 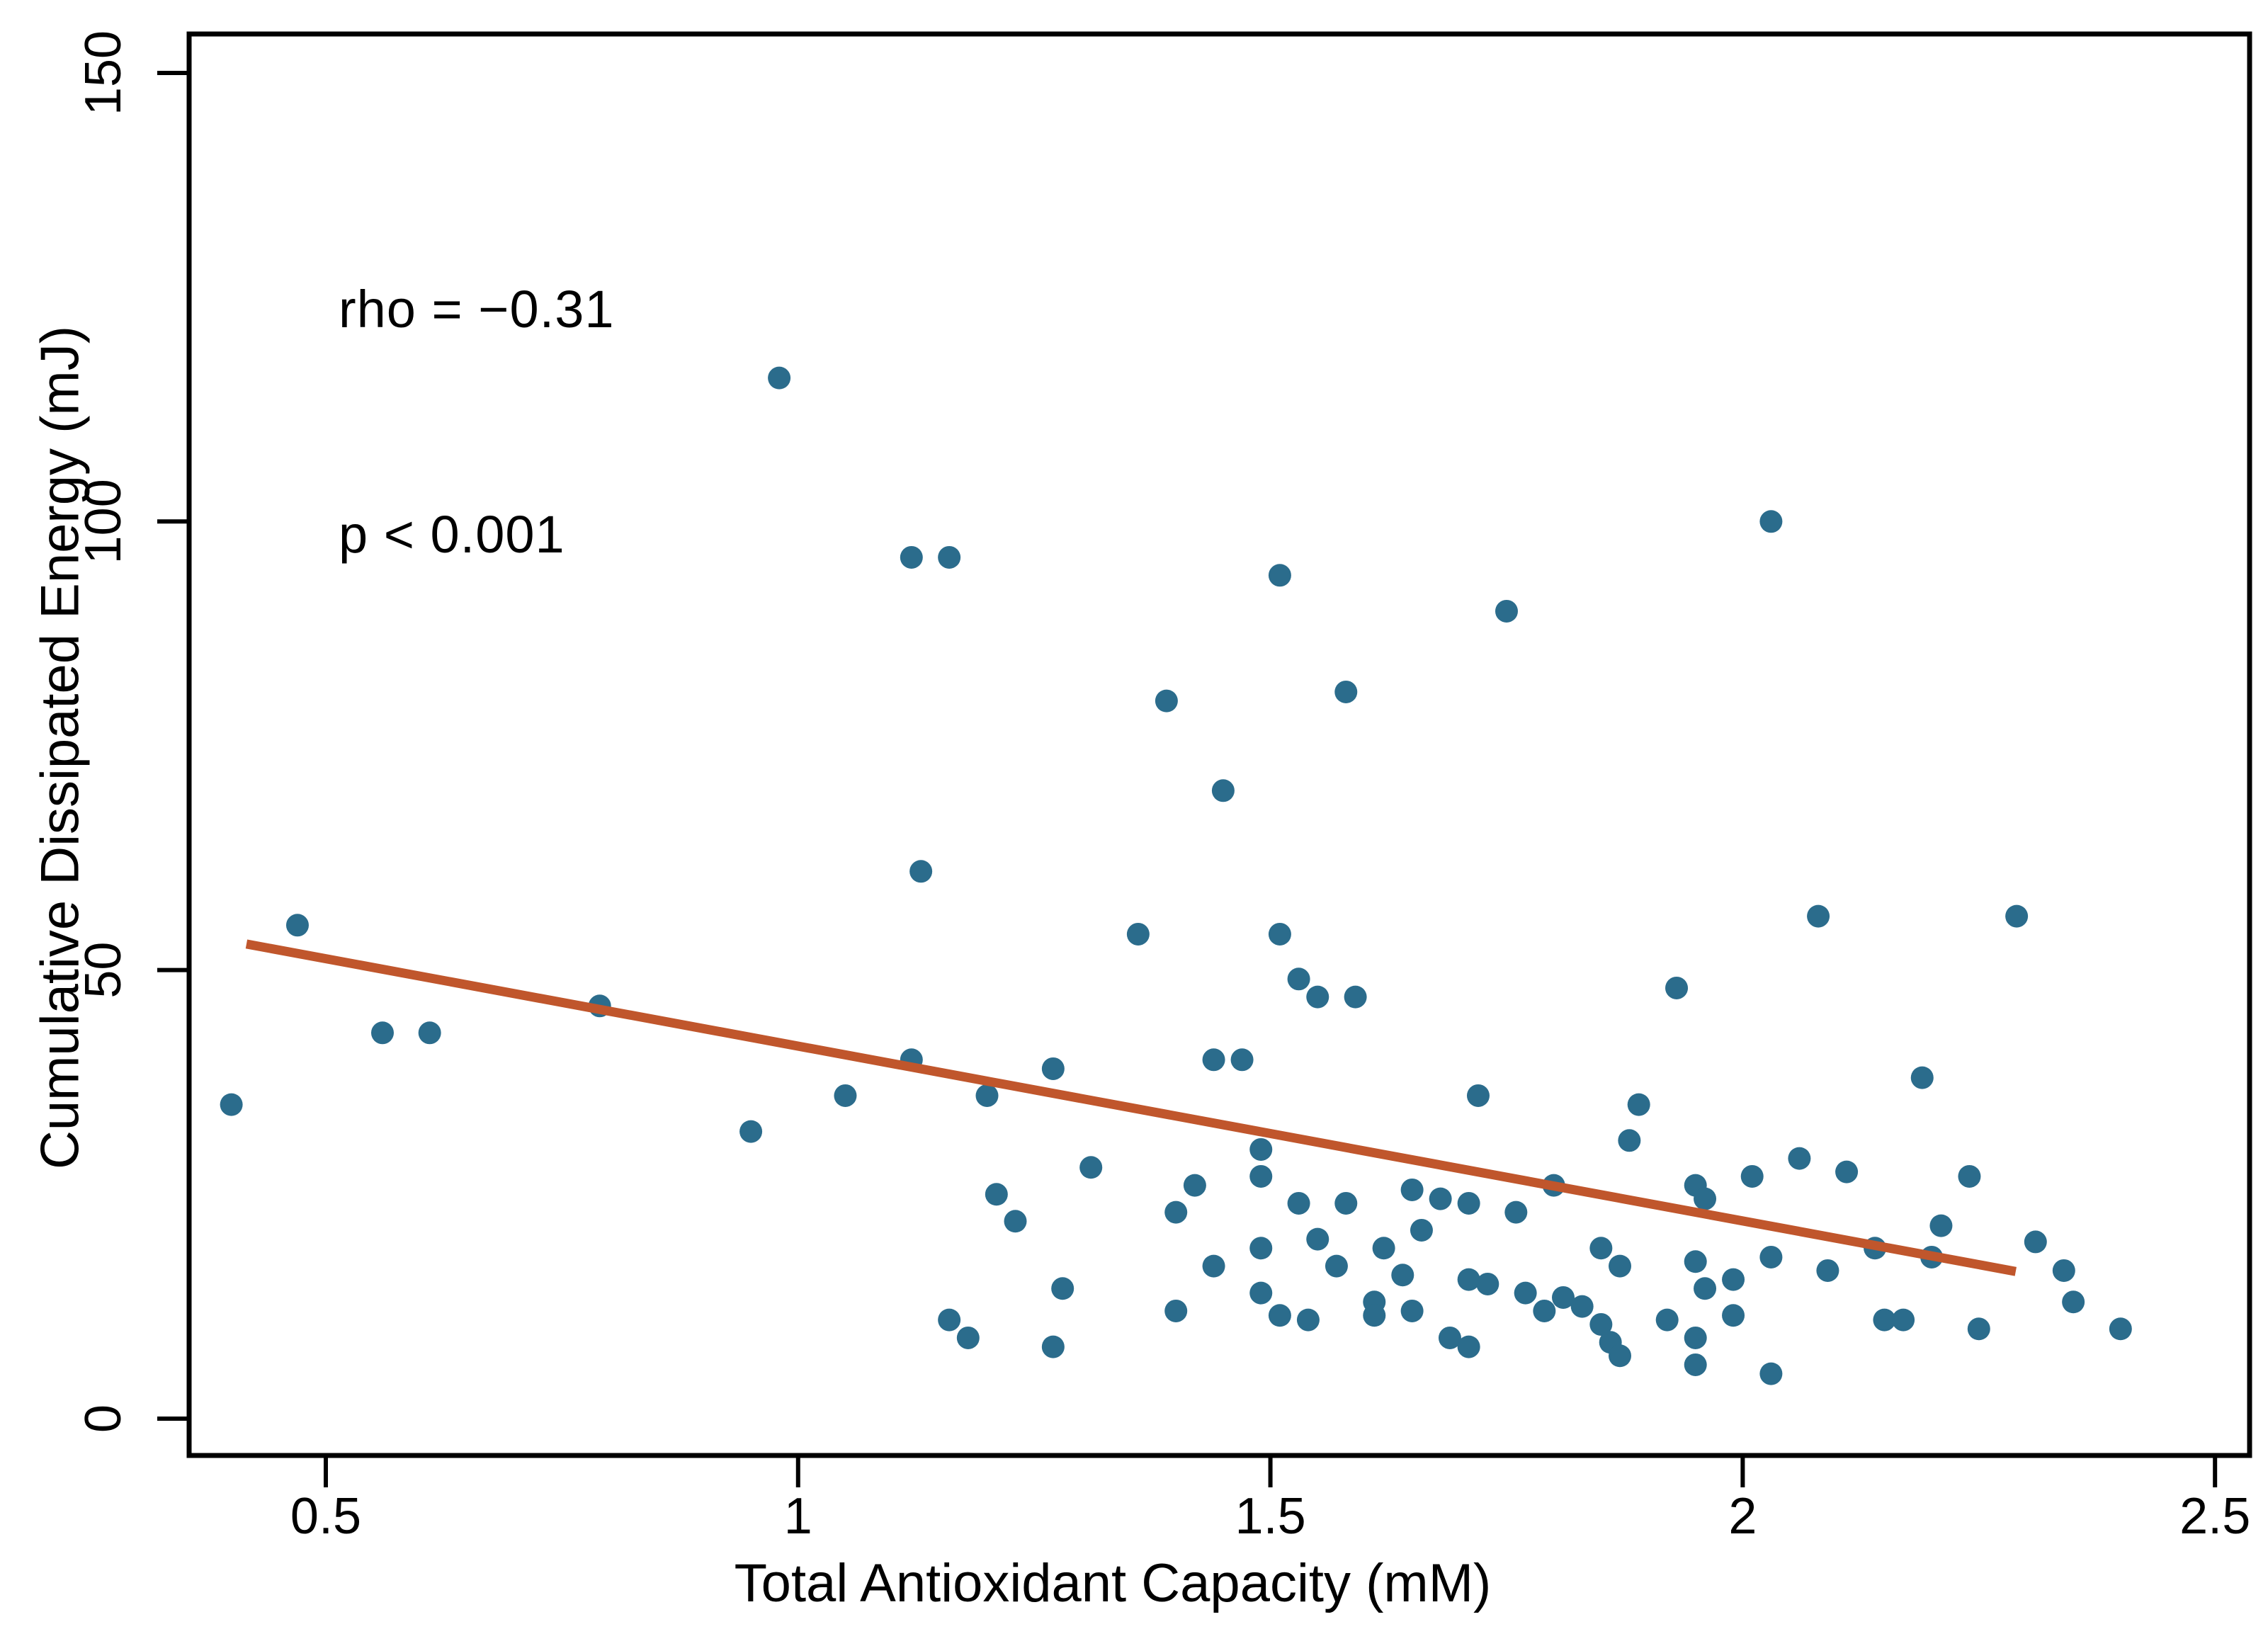 What do you see at coordinates (798, 1516) in the screenshot?
I see `x-tick-label: 1` at bounding box center [798, 1516].